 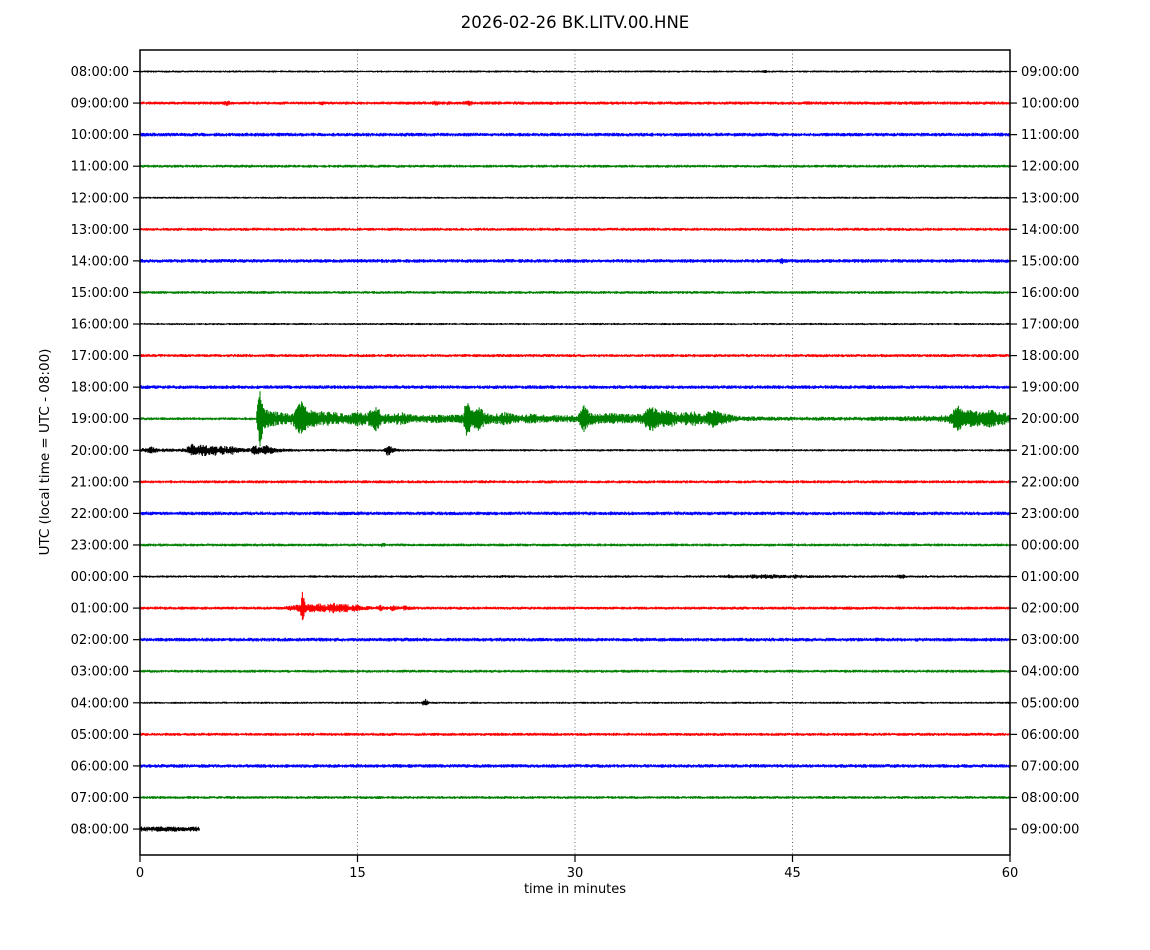 What do you see at coordinates (1050, 609) in the screenshot?
I see `end-time-label: 02:00:00` at bounding box center [1050, 609].